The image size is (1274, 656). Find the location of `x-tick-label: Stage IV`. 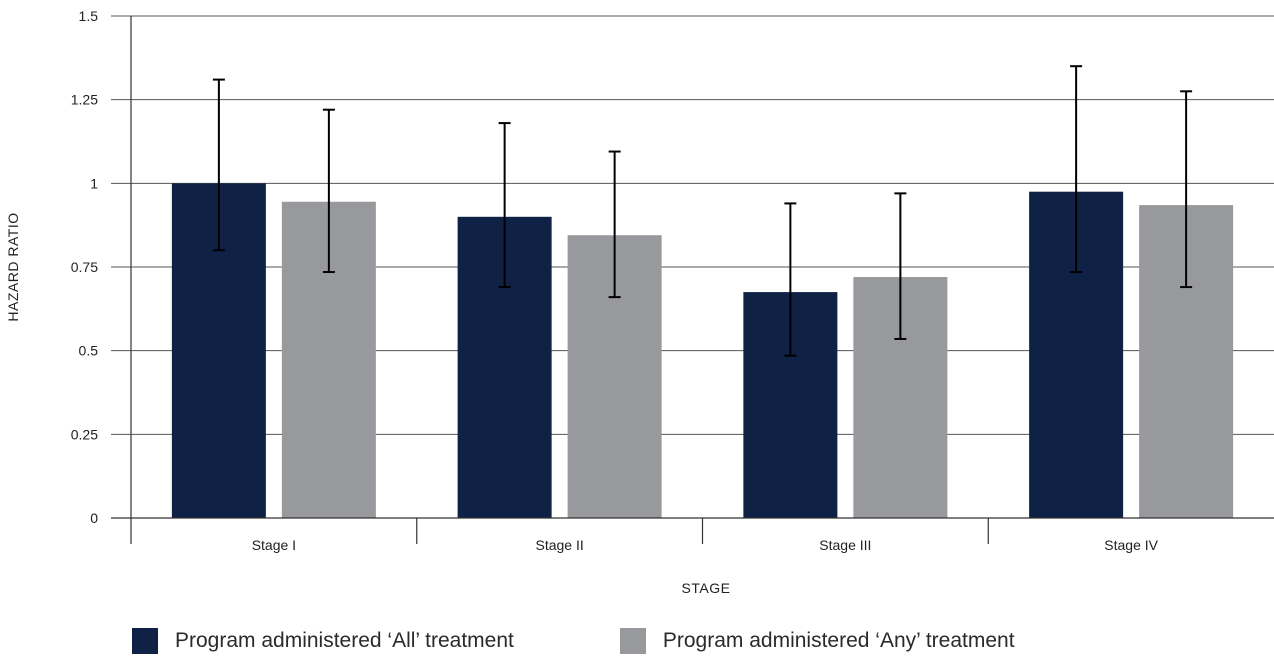

x-tick-label: Stage IV is located at coordinates (1131, 545).